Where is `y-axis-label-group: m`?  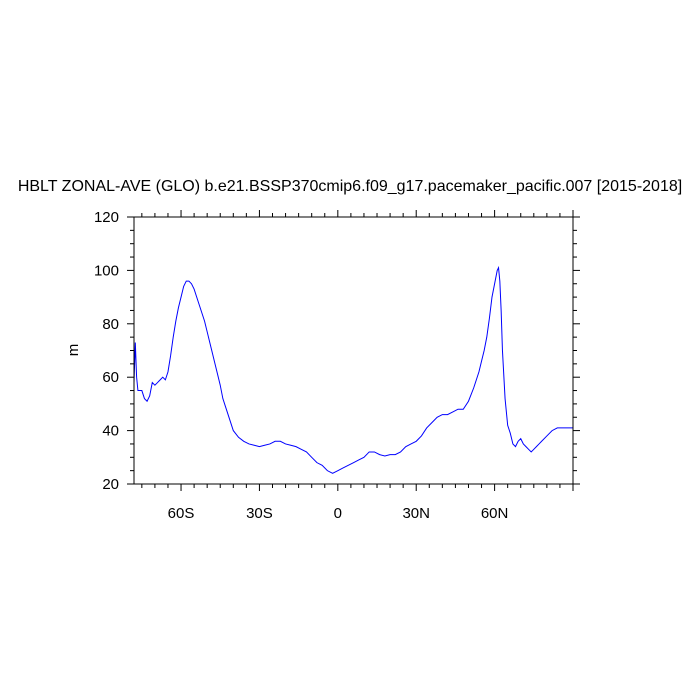 y-axis-label-group: m is located at coordinates (73, 350).